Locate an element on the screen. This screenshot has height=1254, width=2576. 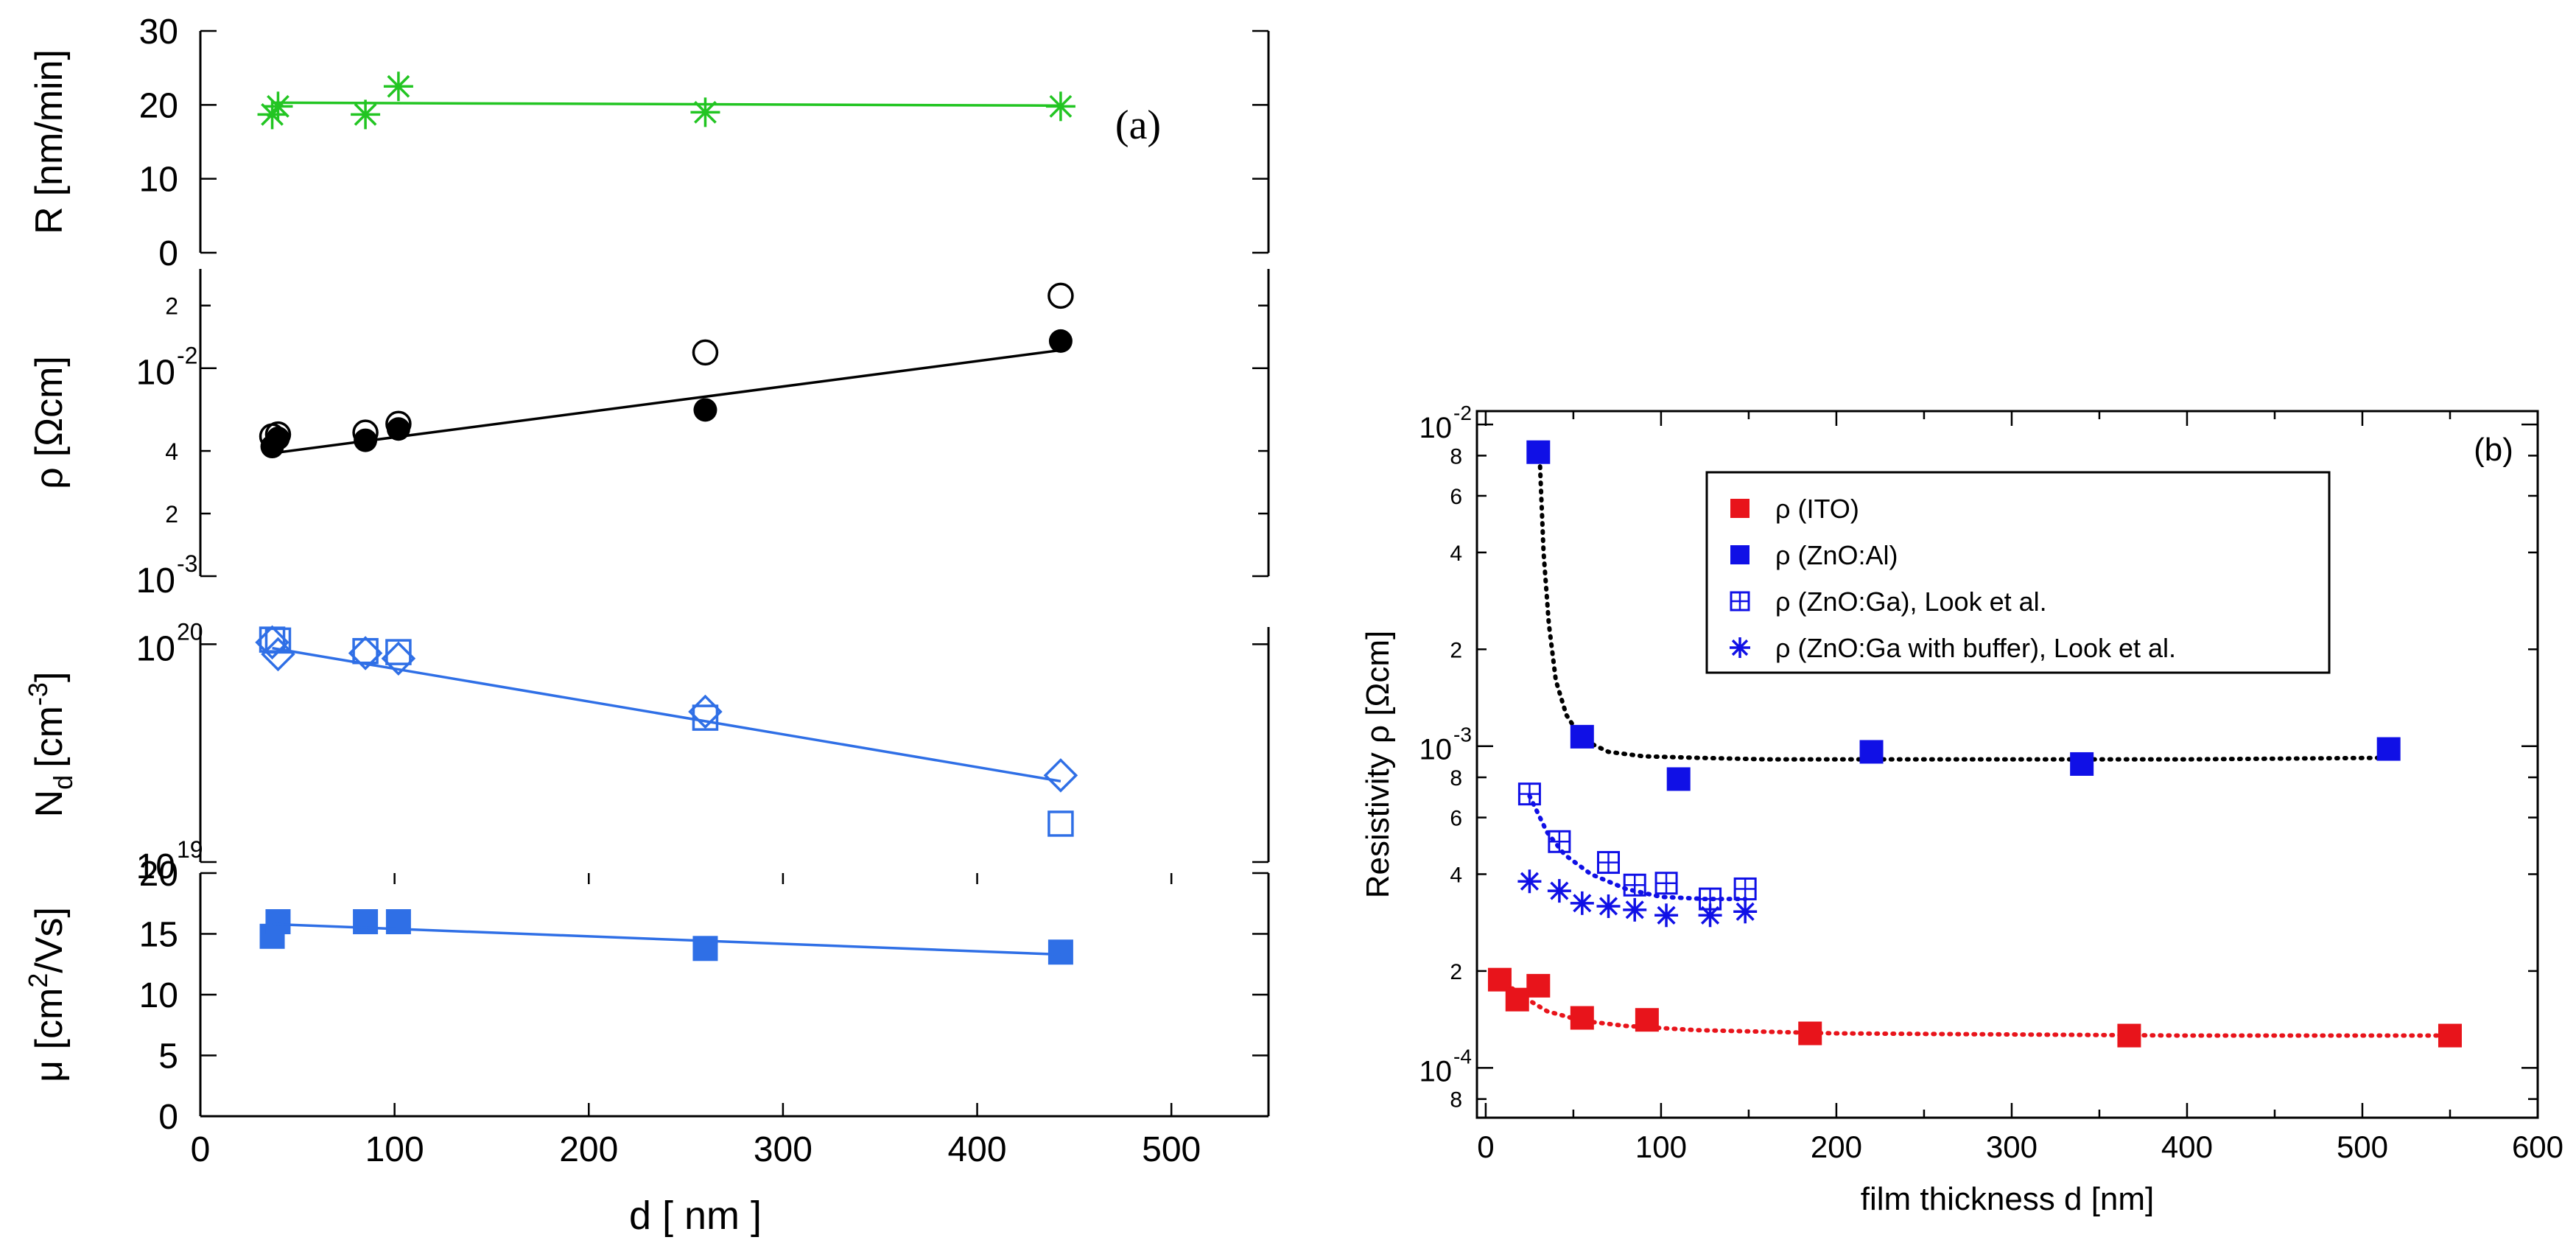
y-tick-exponent-b: -2 is located at coordinates (1462, 413).